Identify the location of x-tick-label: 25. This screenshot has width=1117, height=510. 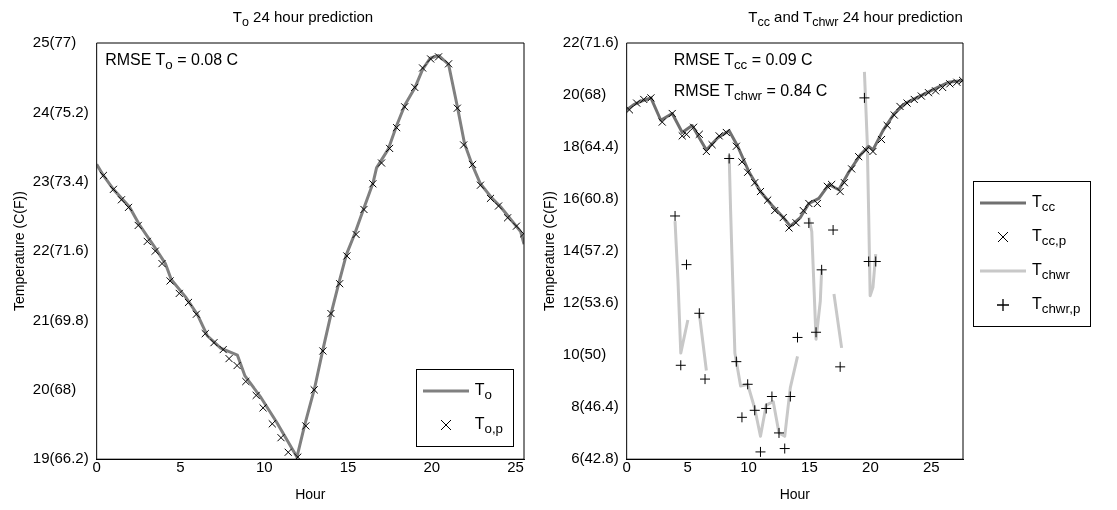
(931, 467).